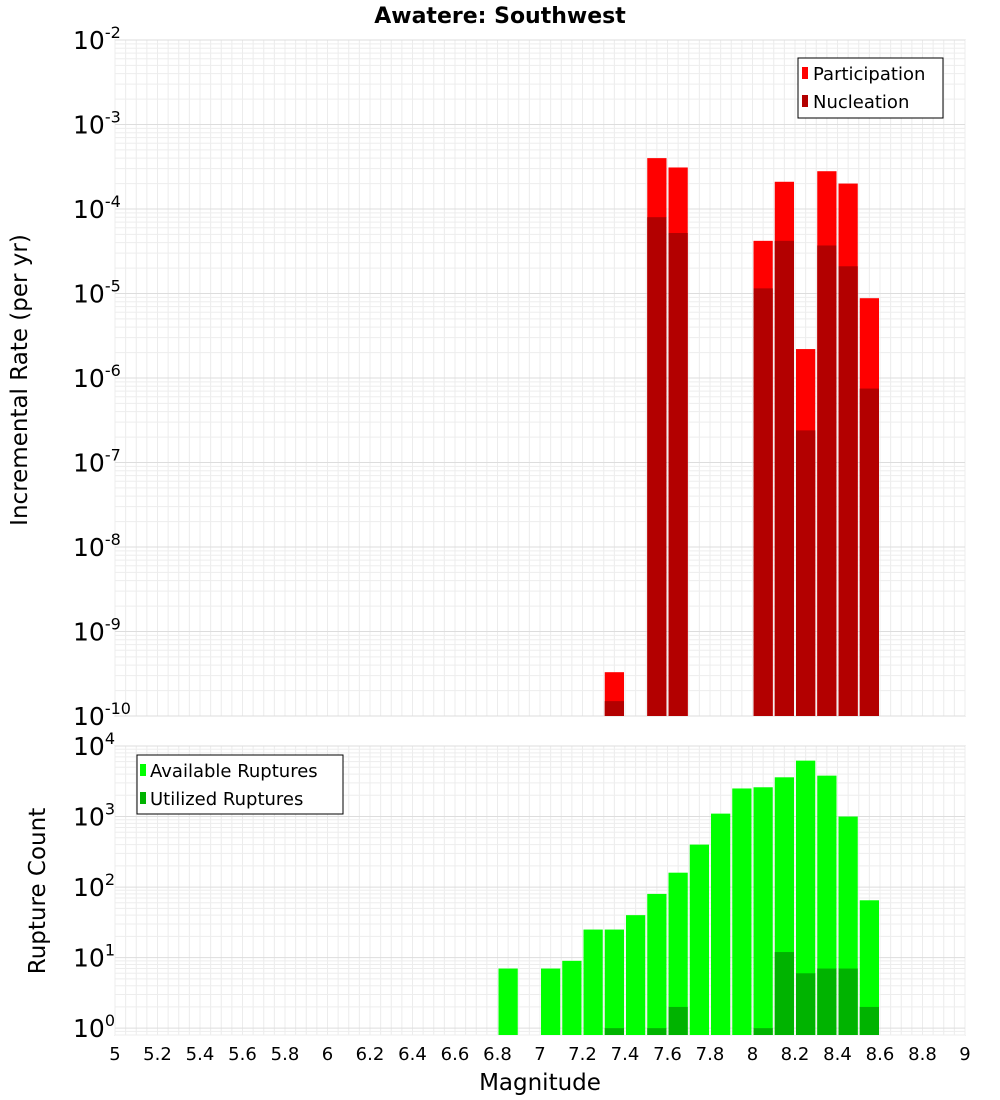 This screenshot has height=1100, width=1000. What do you see at coordinates (97, 124) in the screenshot?
I see `top-y-tick-label: 10⁻³` at bounding box center [97, 124].